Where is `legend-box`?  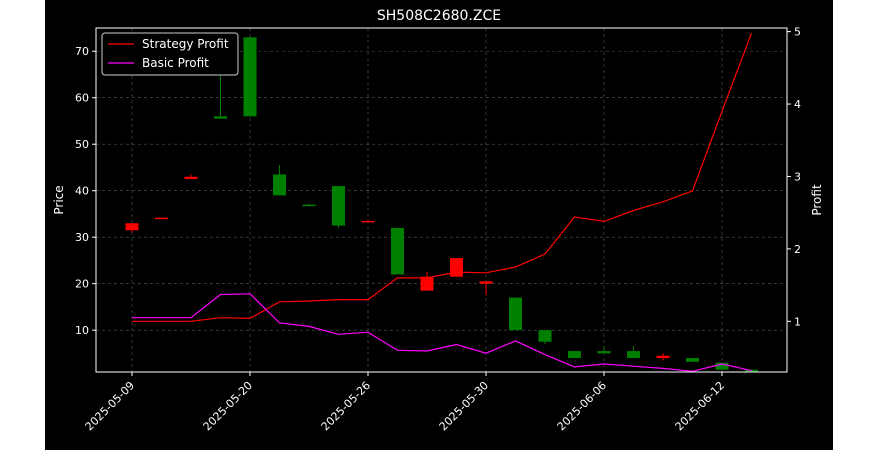
legend-box is located at coordinates (170, 54).